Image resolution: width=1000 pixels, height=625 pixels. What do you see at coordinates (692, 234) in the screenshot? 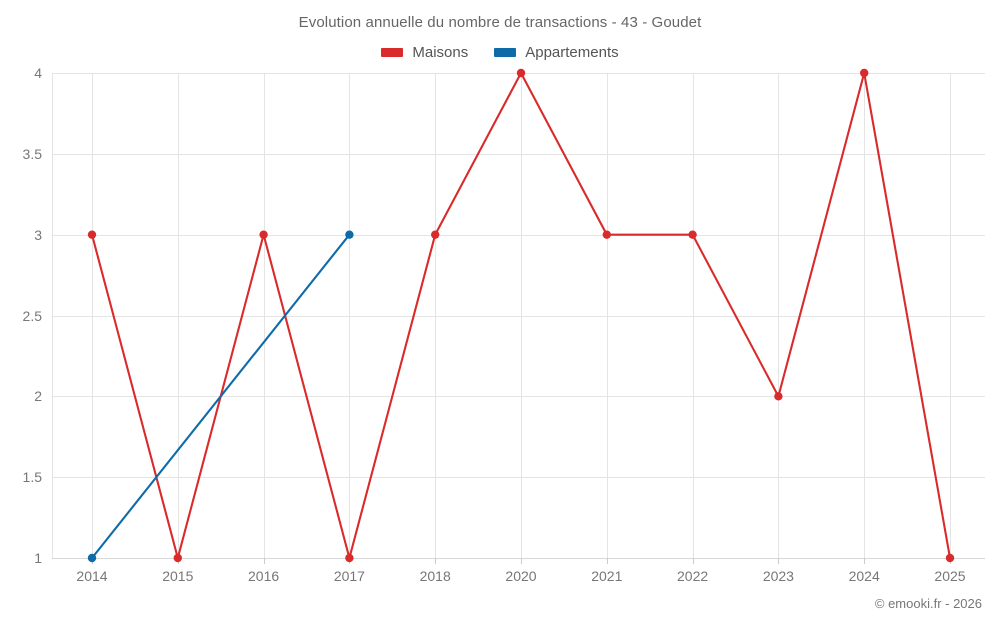
I see `data-point-maisons-2022` at bounding box center [692, 234].